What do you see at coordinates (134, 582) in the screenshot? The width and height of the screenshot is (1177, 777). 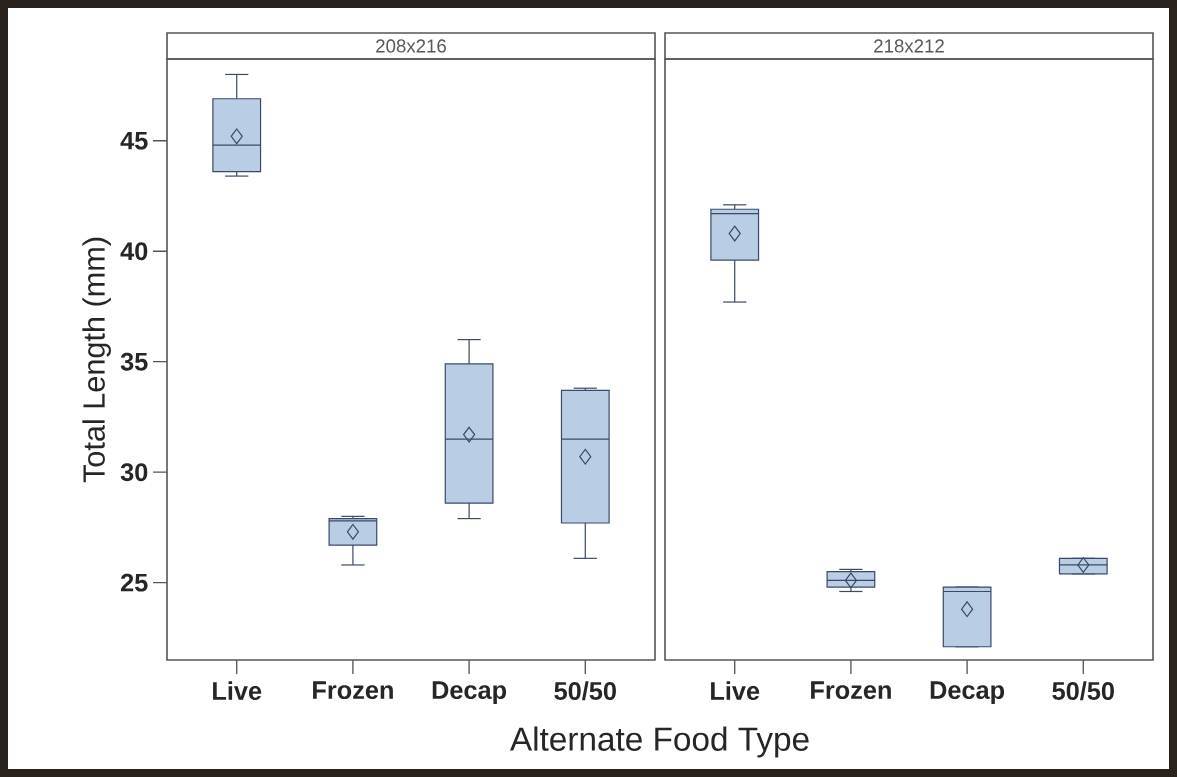 I see `y-tick-label: 25` at bounding box center [134, 582].